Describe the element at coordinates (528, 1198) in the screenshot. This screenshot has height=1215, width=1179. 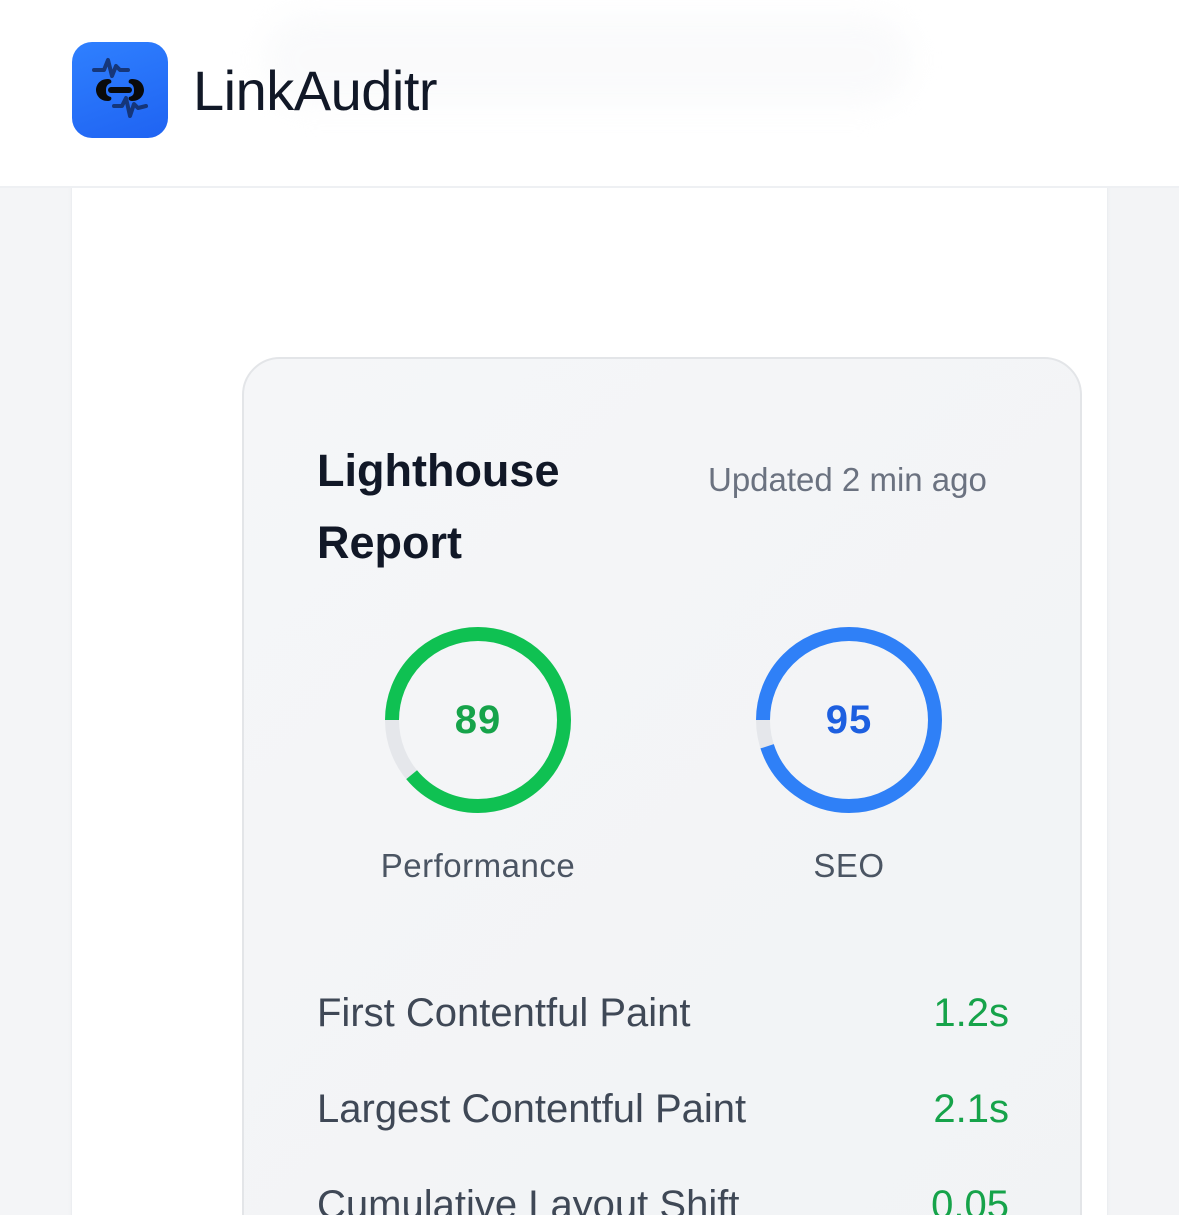
I see `metric-label: Cumulative Layout Shift` at that location.